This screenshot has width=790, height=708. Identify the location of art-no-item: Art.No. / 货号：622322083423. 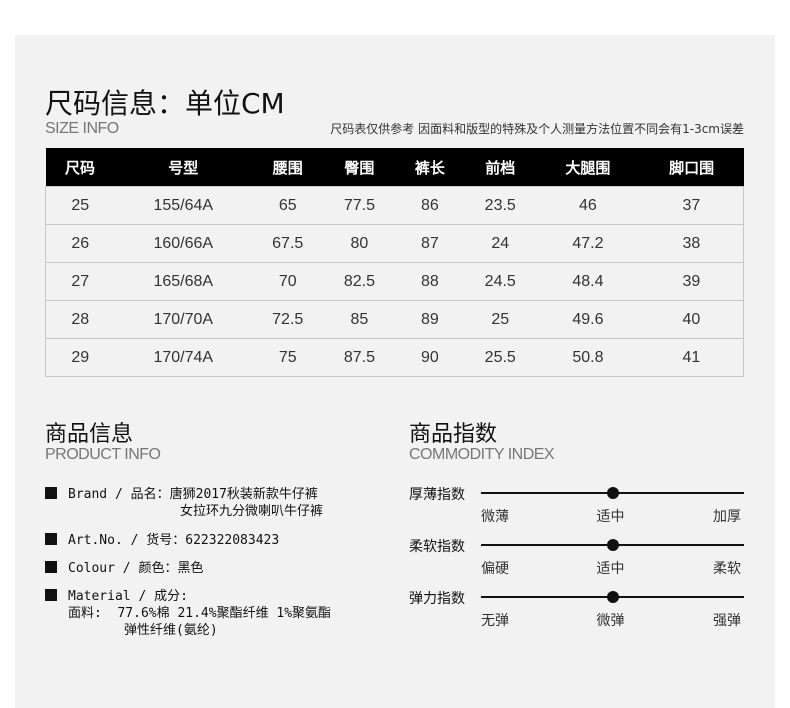
(162, 540).